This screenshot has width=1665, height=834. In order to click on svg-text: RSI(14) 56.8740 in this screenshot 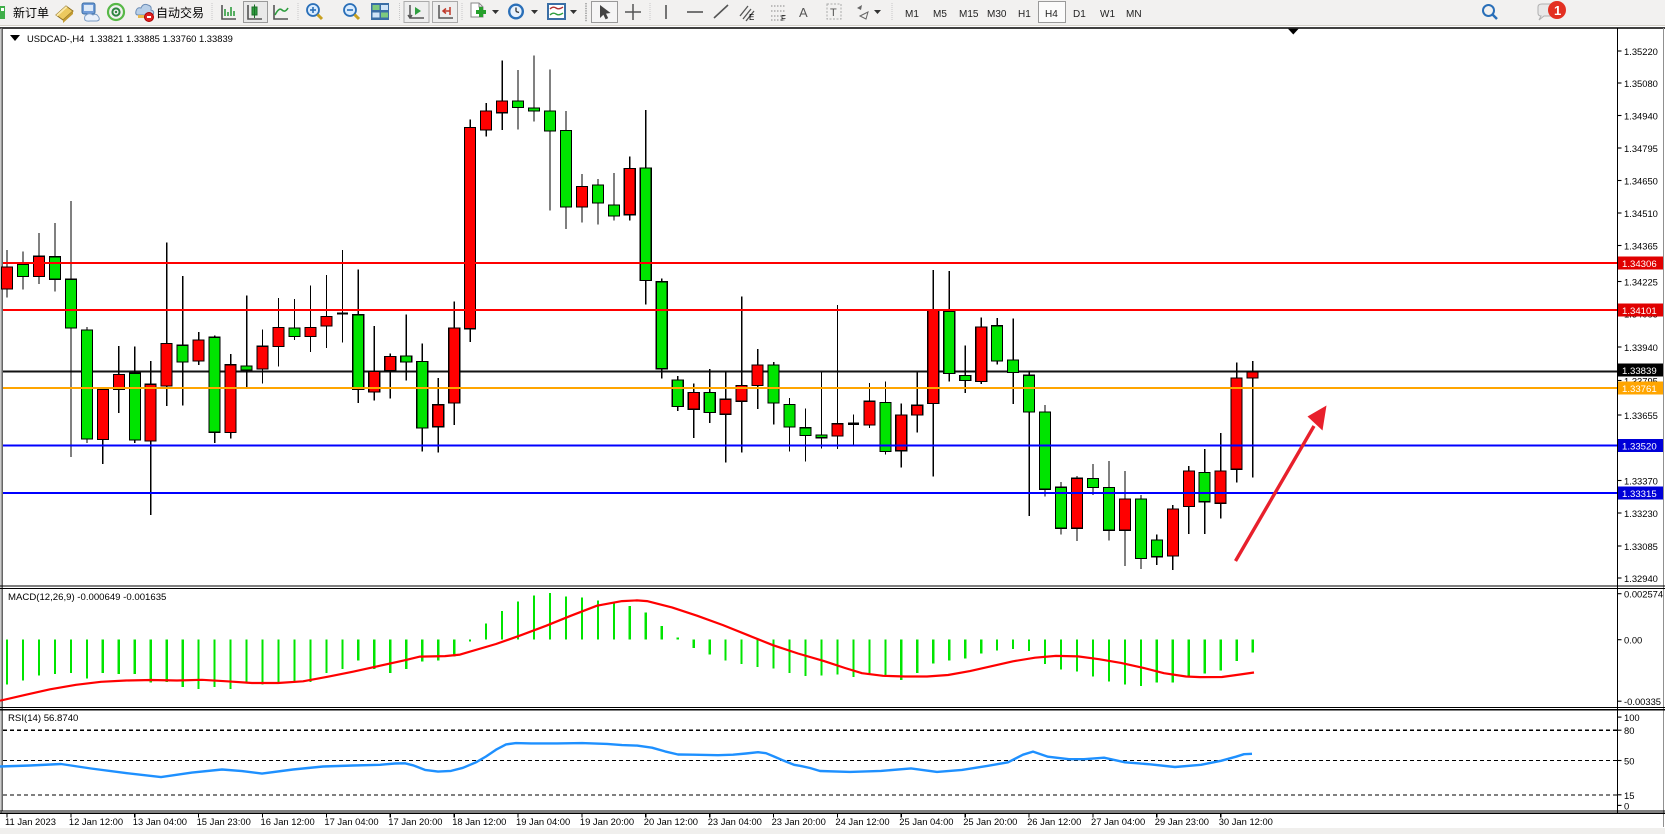, I will do `click(43, 718)`.